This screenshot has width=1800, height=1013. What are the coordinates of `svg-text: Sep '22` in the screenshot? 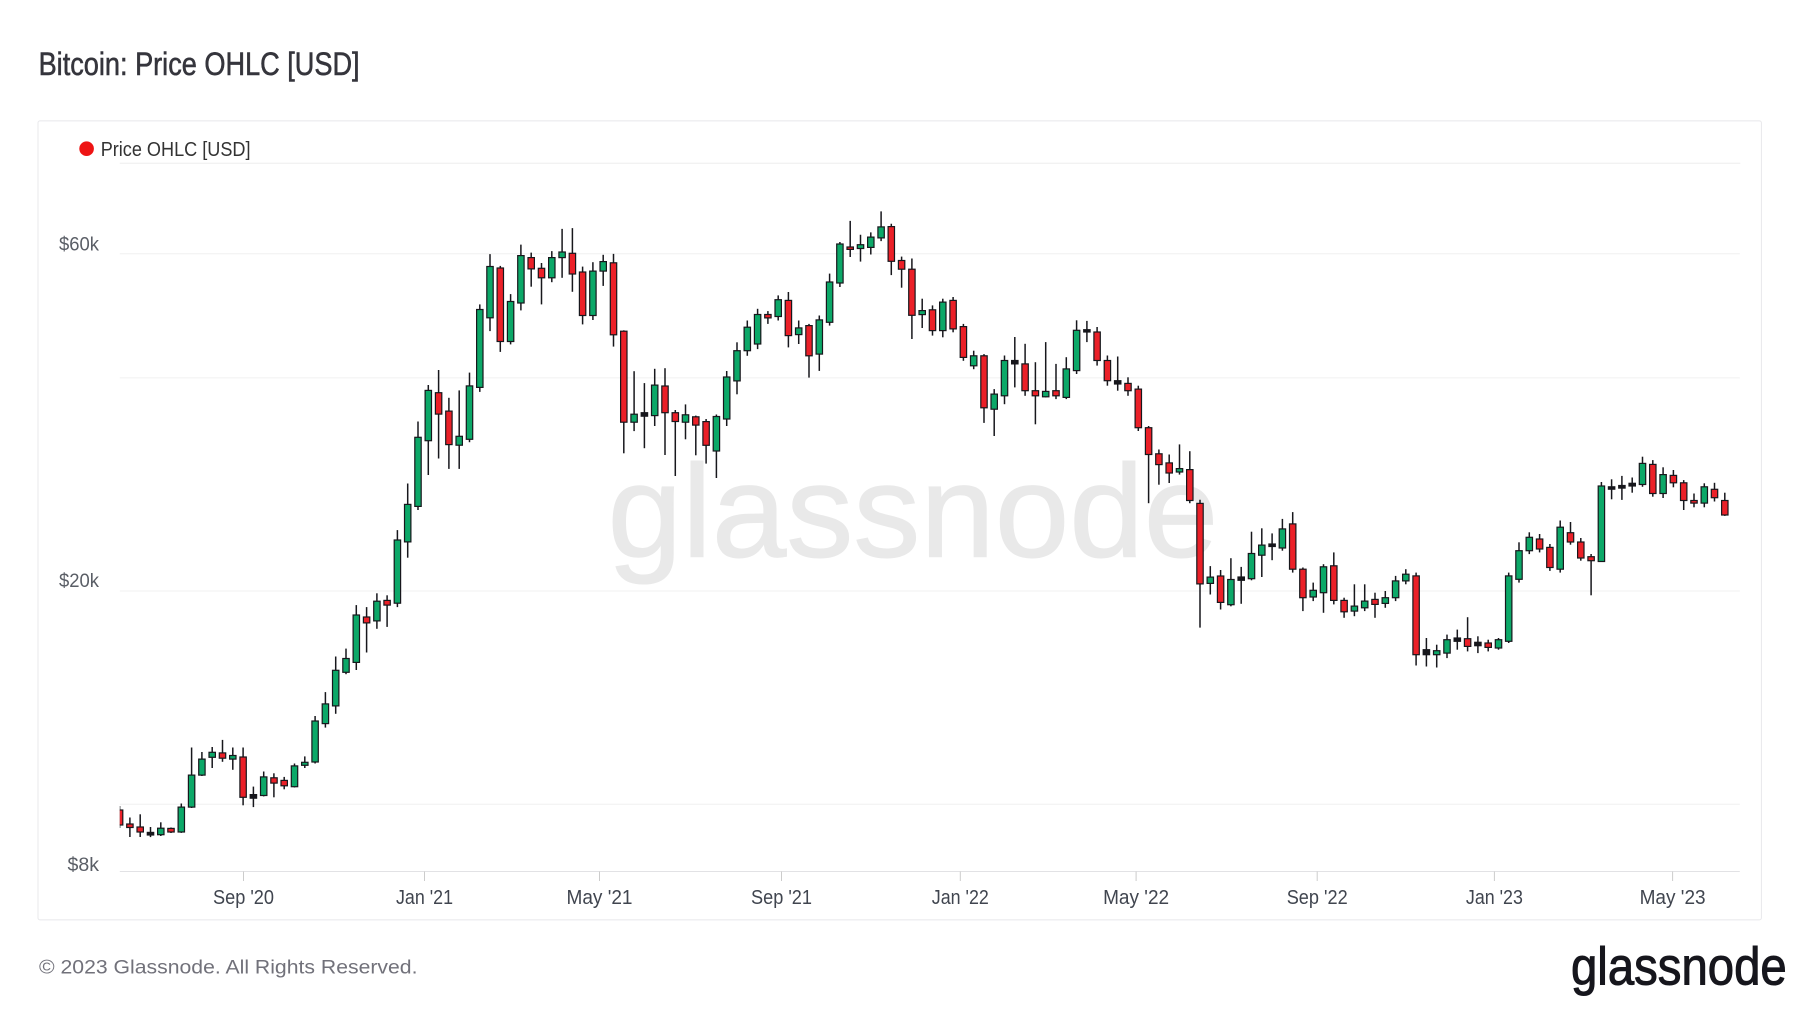 It's located at (1317, 898).